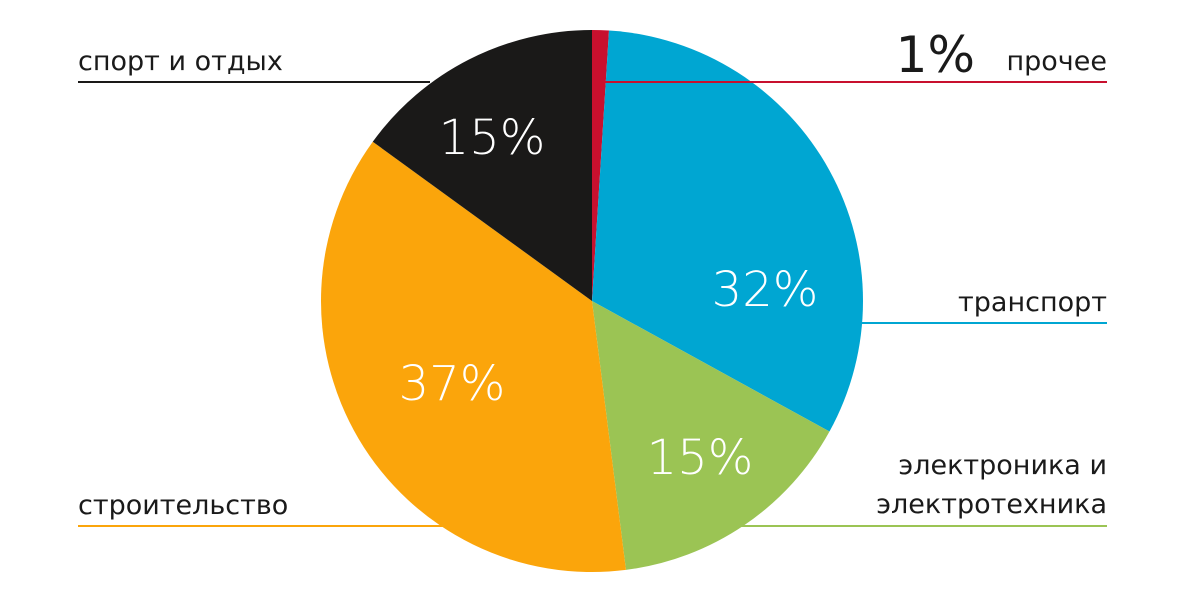 The height and width of the screenshot is (594, 1200). What do you see at coordinates (700, 458) in the screenshot?
I see `slice-value-label-electronics: 15%` at bounding box center [700, 458].